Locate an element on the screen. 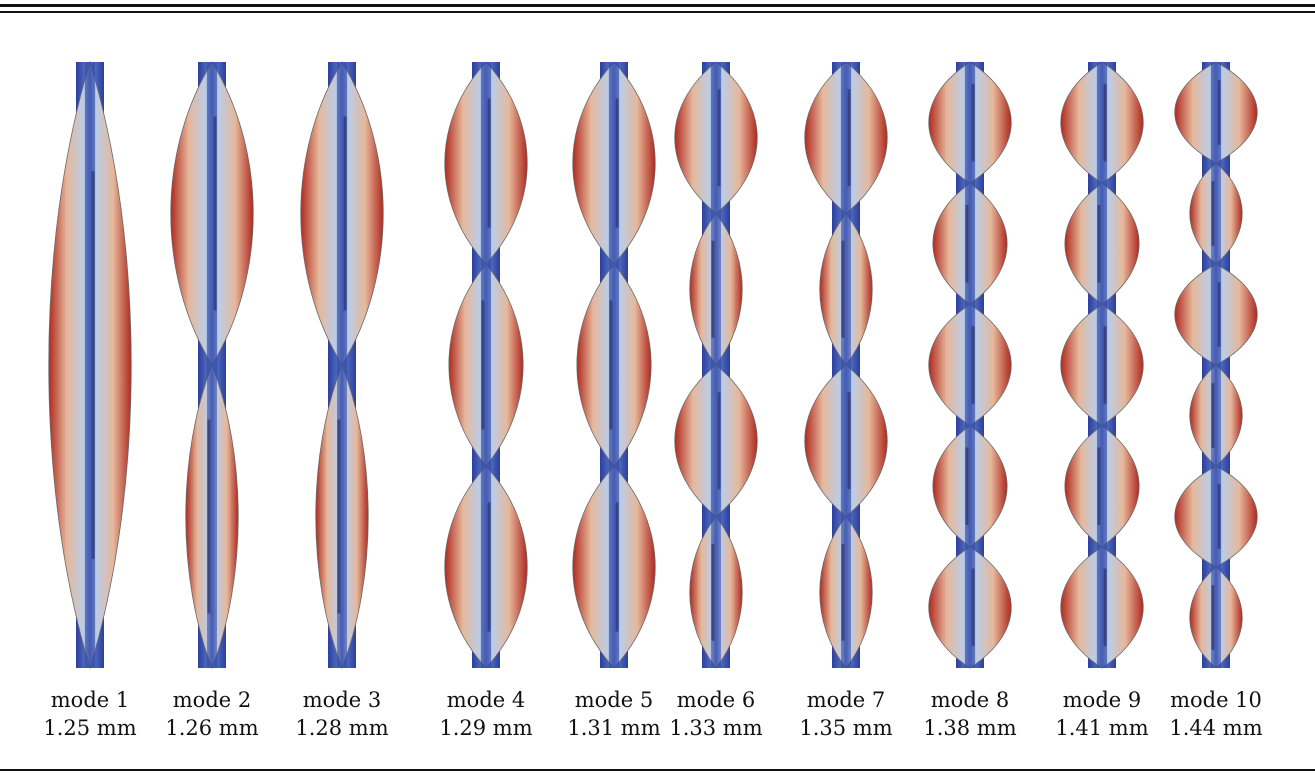 The image size is (1315, 776). caption-mode-7: mode 7 1.35 mm is located at coordinates (846, 714).